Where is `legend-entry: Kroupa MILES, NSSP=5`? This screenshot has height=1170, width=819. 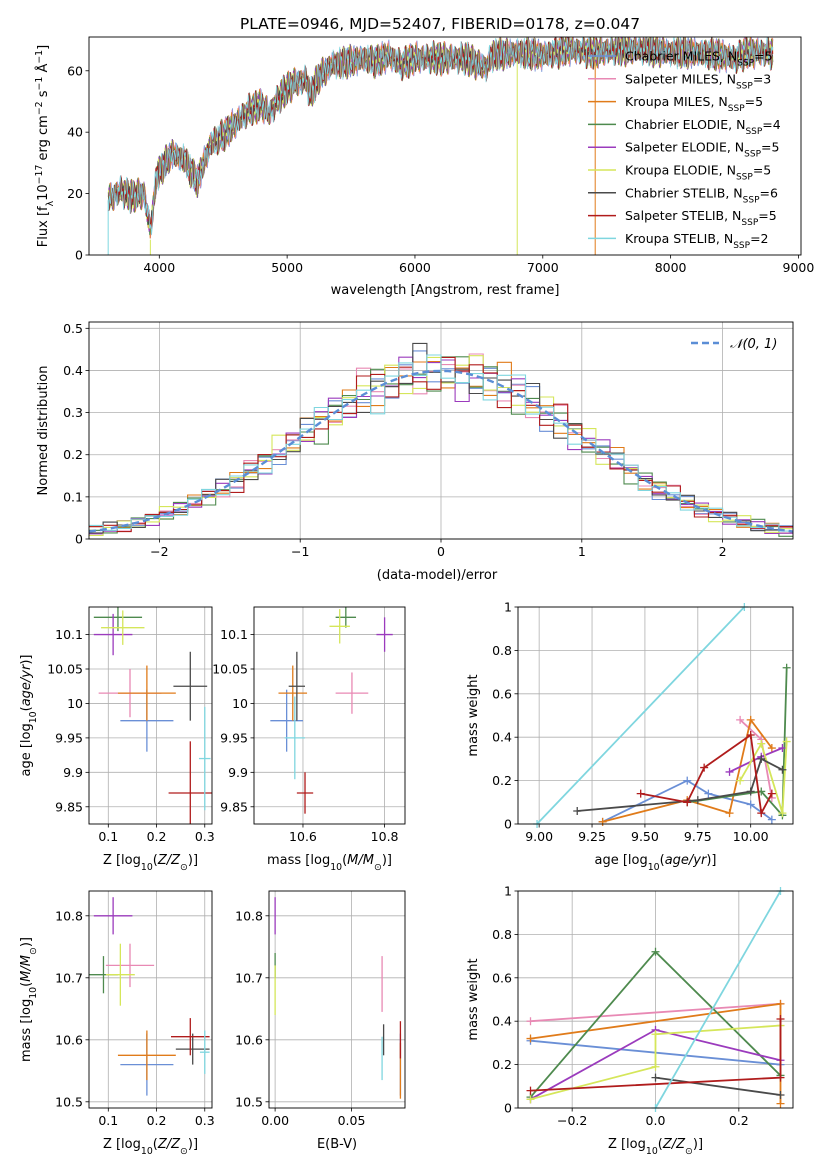
legend-entry: Kroupa MILES, NSSP=5 is located at coordinates (694, 104).